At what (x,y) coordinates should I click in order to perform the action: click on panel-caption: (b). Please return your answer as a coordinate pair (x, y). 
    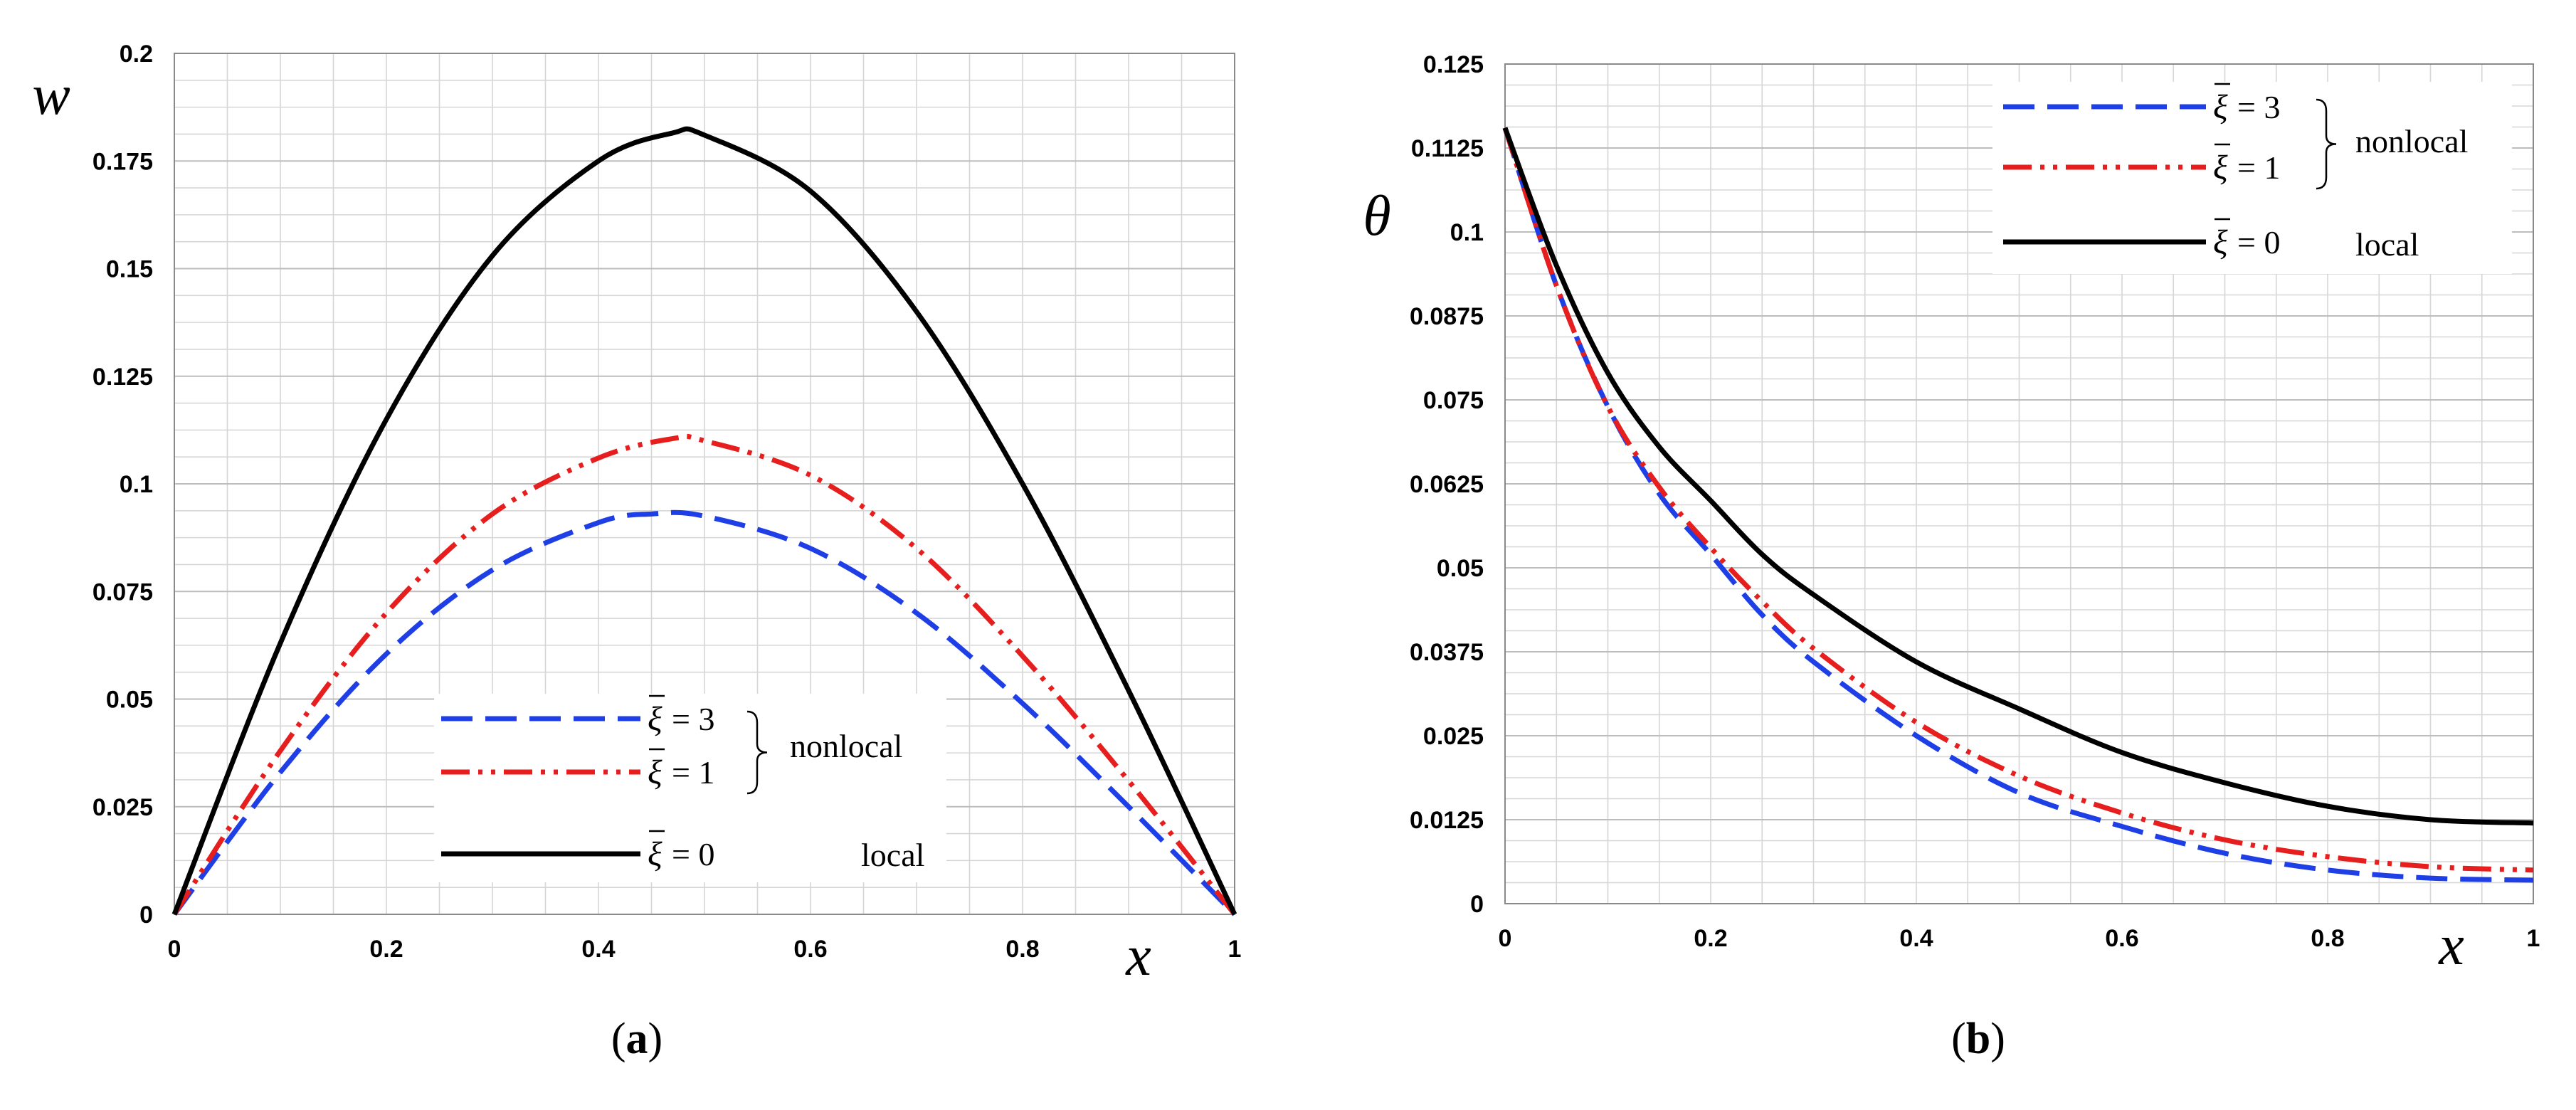
    Looking at the image, I should click on (1978, 1039).